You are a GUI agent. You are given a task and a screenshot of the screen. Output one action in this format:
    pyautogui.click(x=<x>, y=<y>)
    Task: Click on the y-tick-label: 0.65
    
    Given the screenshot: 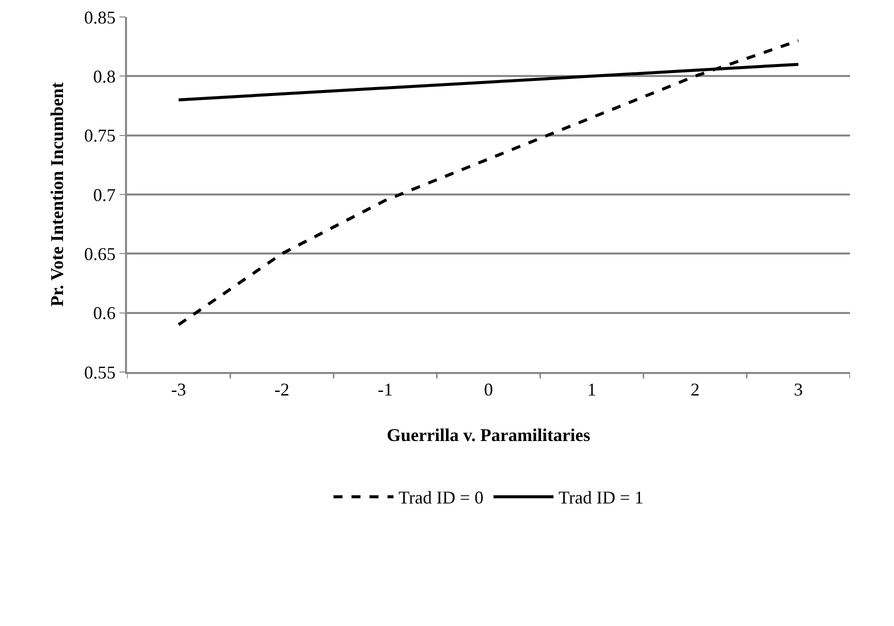 What is the action you would take?
    pyautogui.click(x=100, y=254)
    